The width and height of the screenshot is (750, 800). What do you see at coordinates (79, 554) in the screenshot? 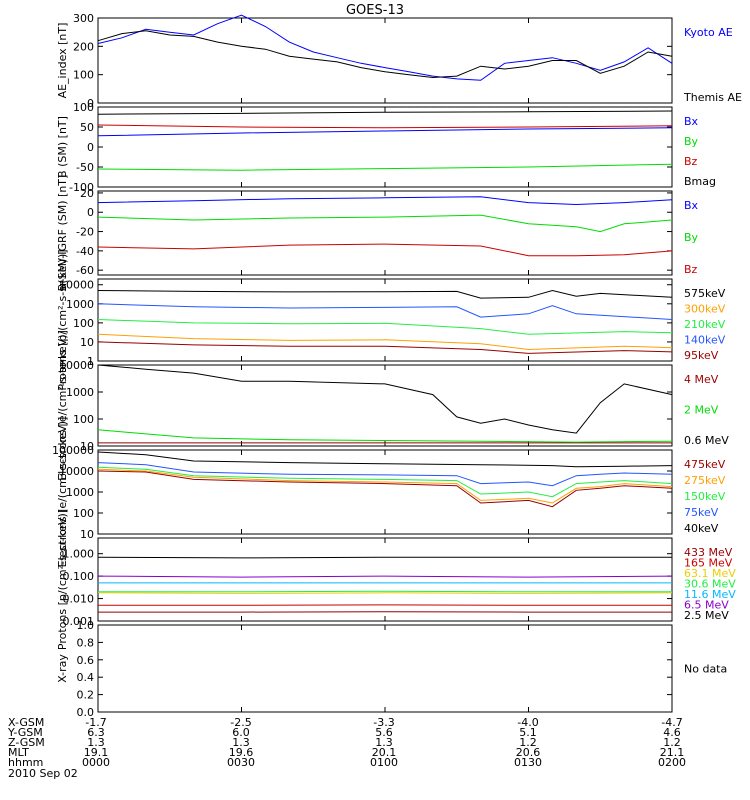
I see `y-tick-label: 1.000` at bounding box center [79, 554].